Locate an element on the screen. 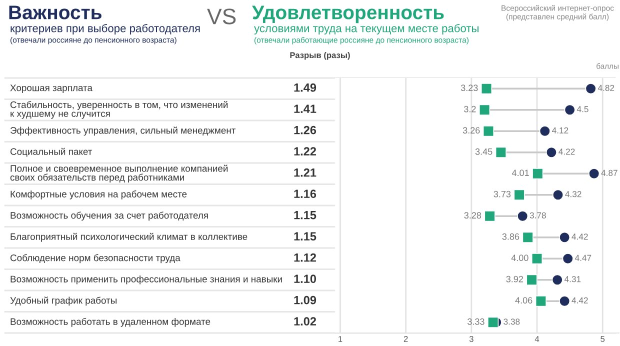  data-label: 3.78 is located at coordinates (538, 215).